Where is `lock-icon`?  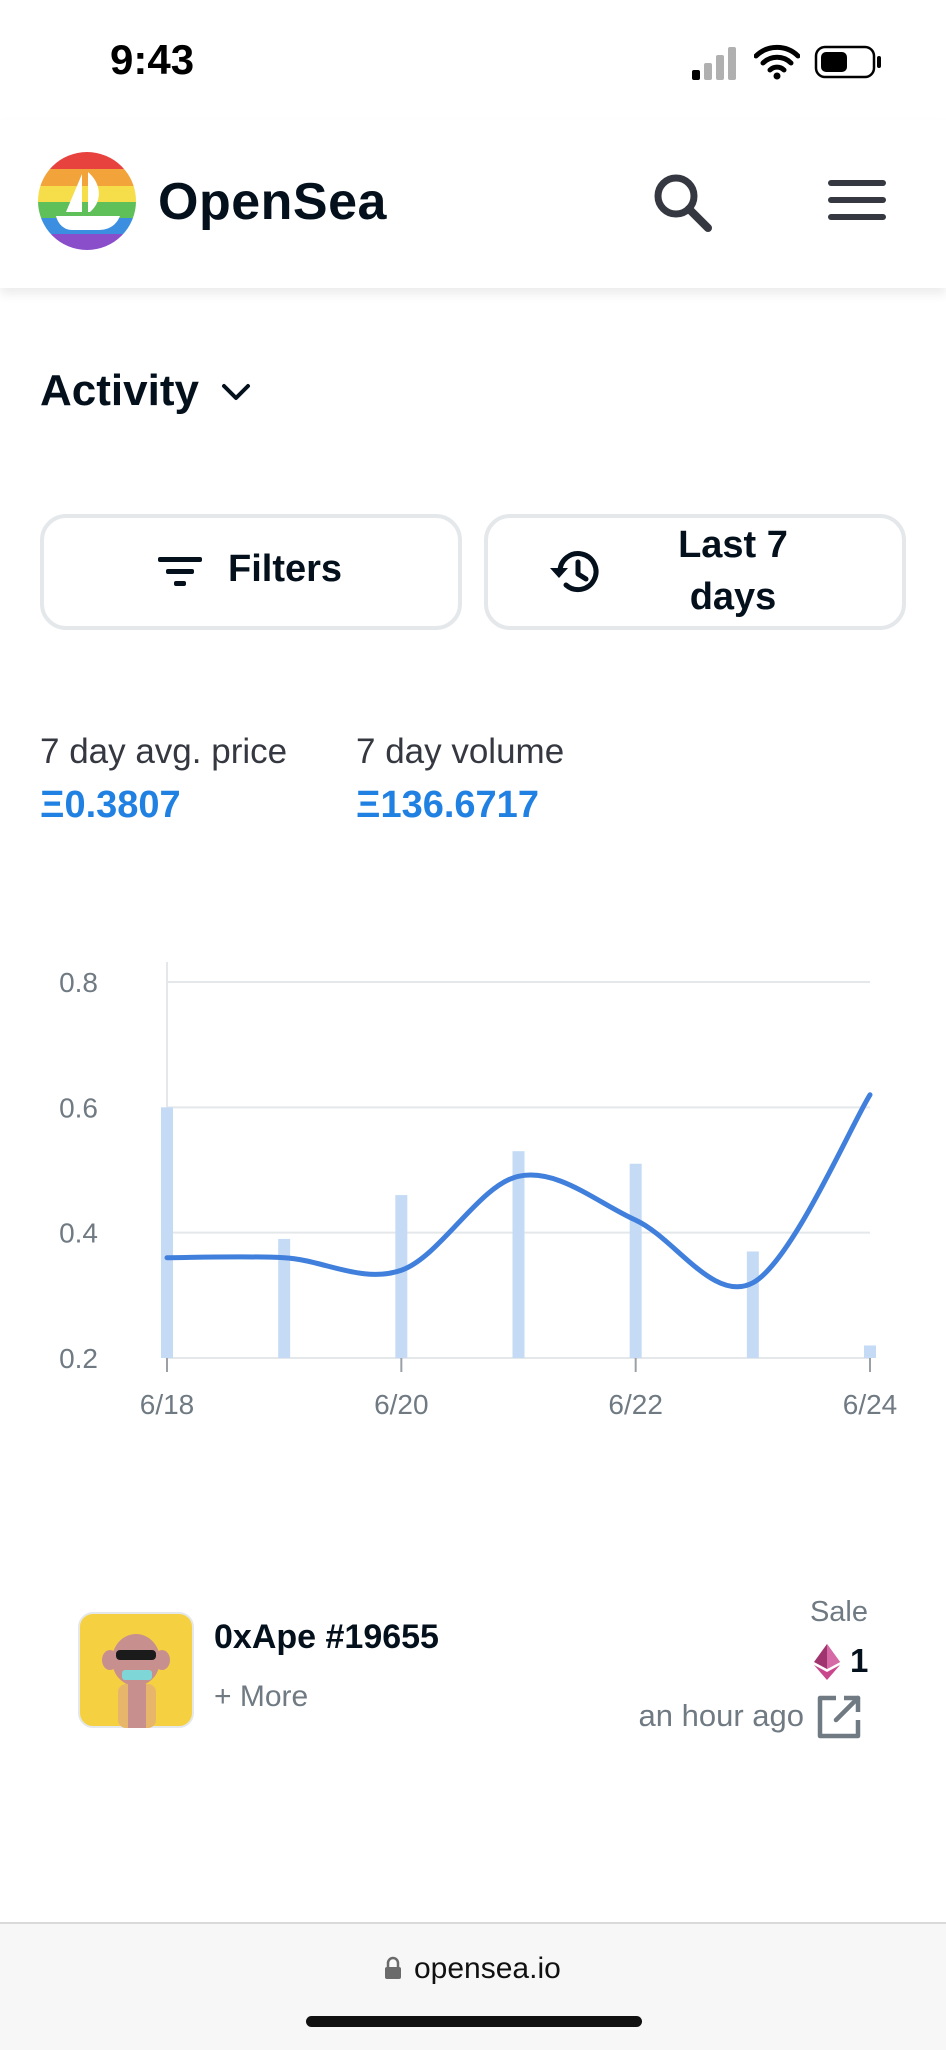 lock-icon is located at coordinates (393, 1967).